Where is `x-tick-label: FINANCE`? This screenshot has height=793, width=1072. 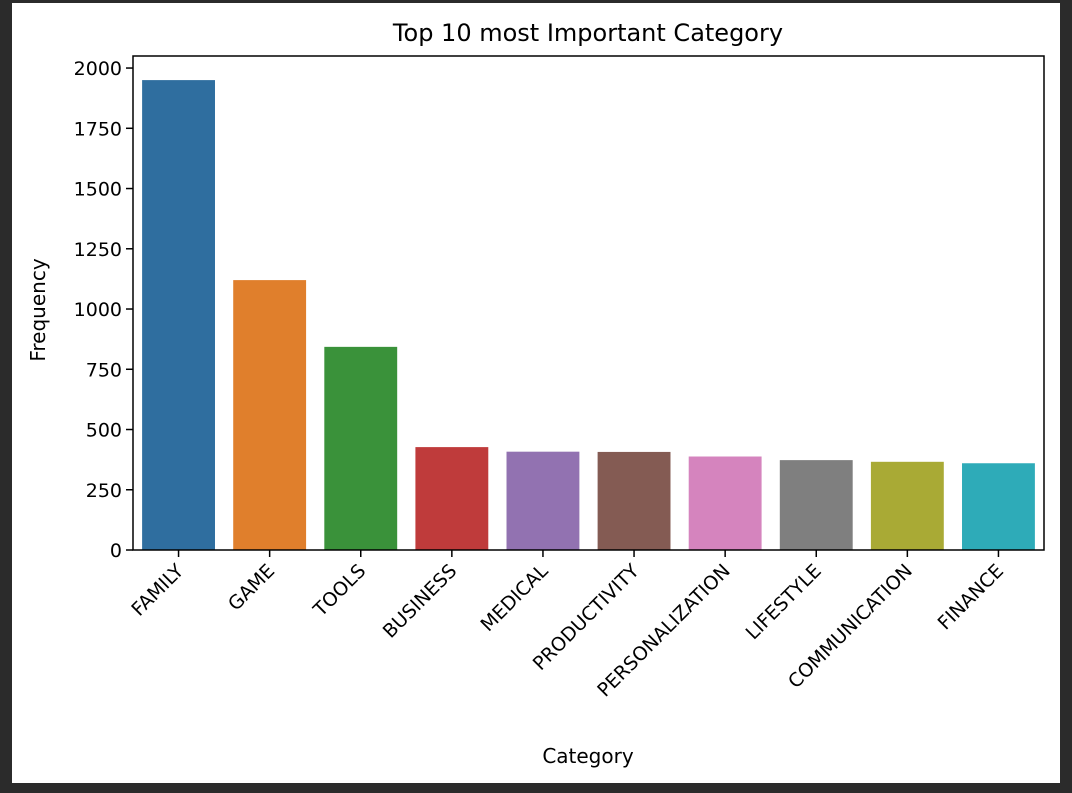 x-tick-label: FINANCE is located at coordinates (971, 597).